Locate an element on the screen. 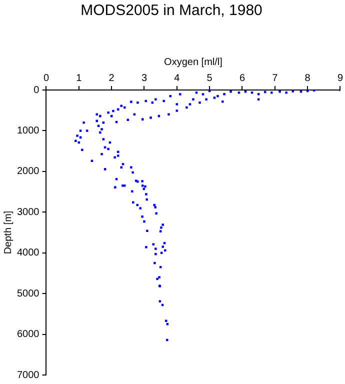 Image resolution: width=345 pixels, height=384 pixels. y-tick-label: 3000 is located at coordinates (28, 212).